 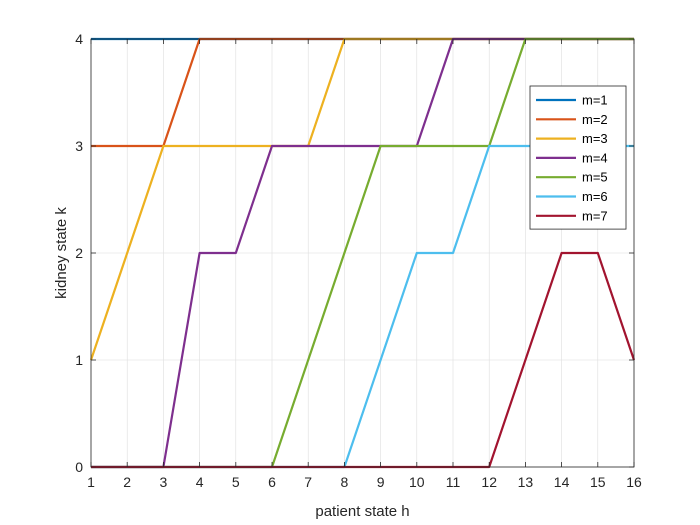 I want to click on x-tick-label: 4, so click(x=200, y=482).